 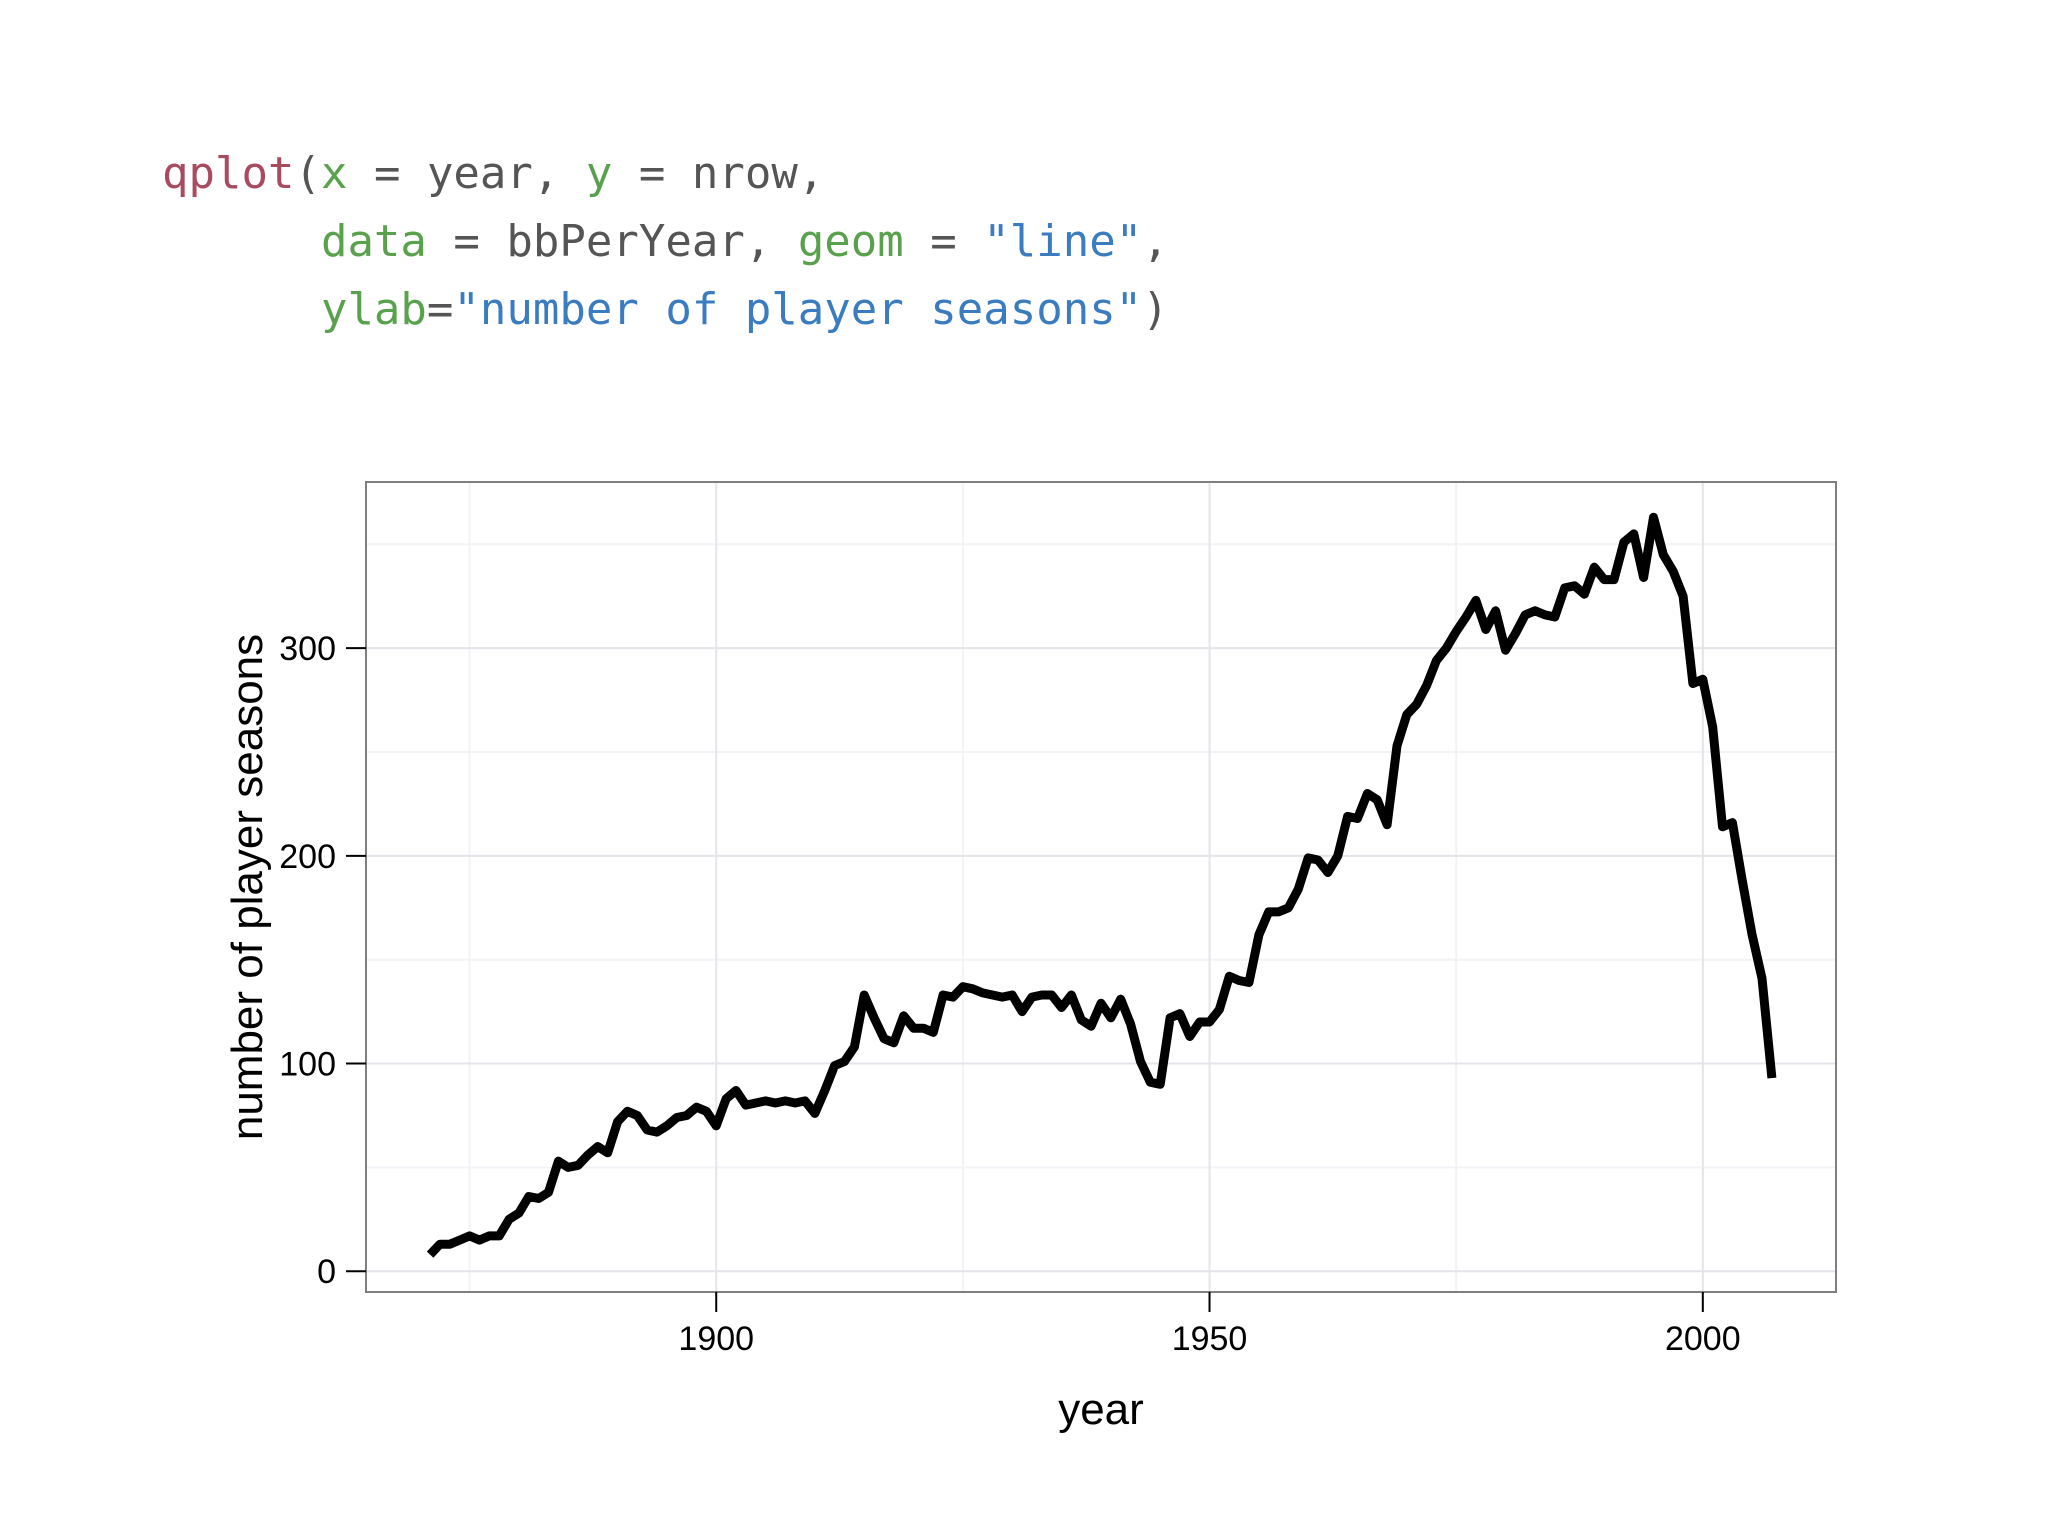 What do you see at coordinates (599, 173) in the screenshot?
I see `code-token: y` at bounding box center [599, 173].